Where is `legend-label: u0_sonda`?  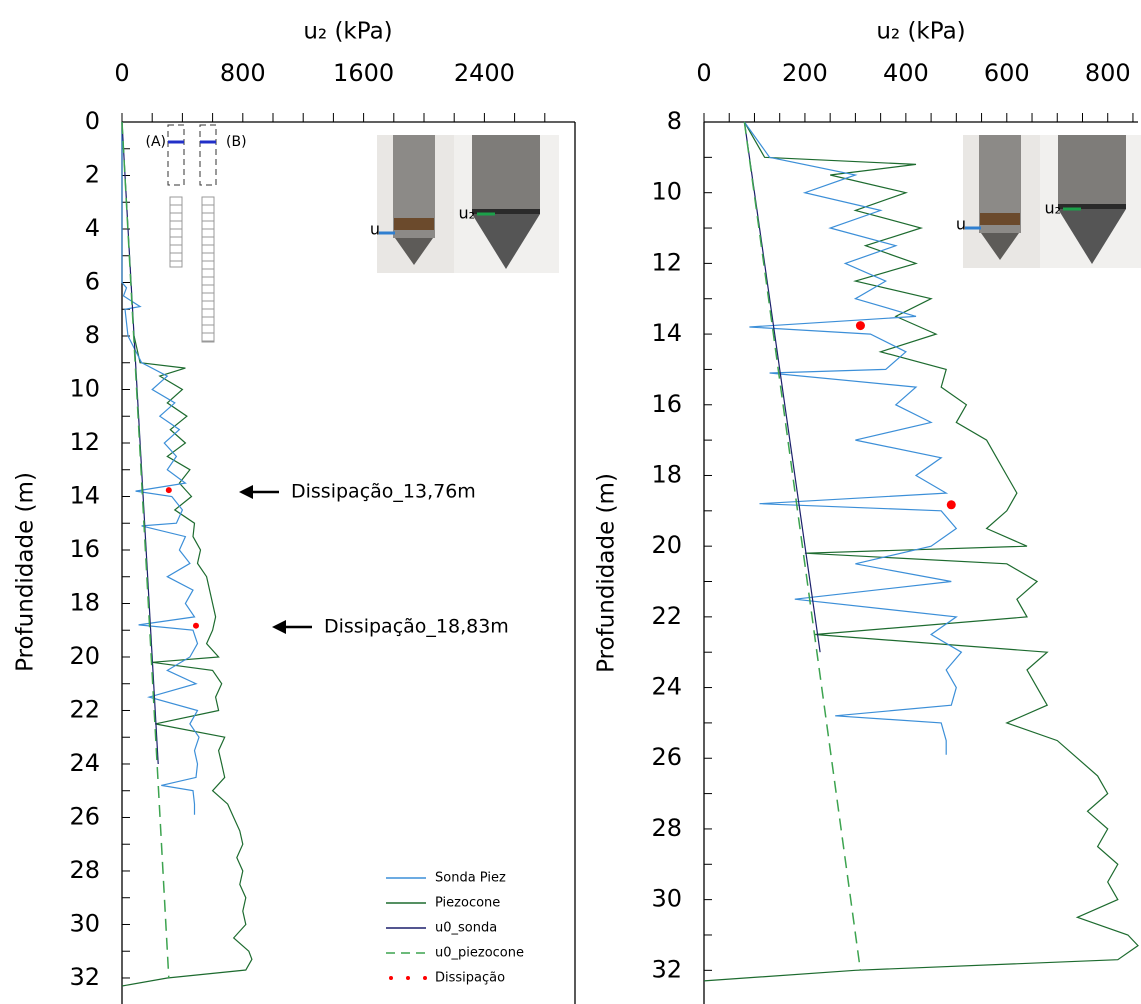
legend-label: u0_sonda is located at coordinates (466, 928).